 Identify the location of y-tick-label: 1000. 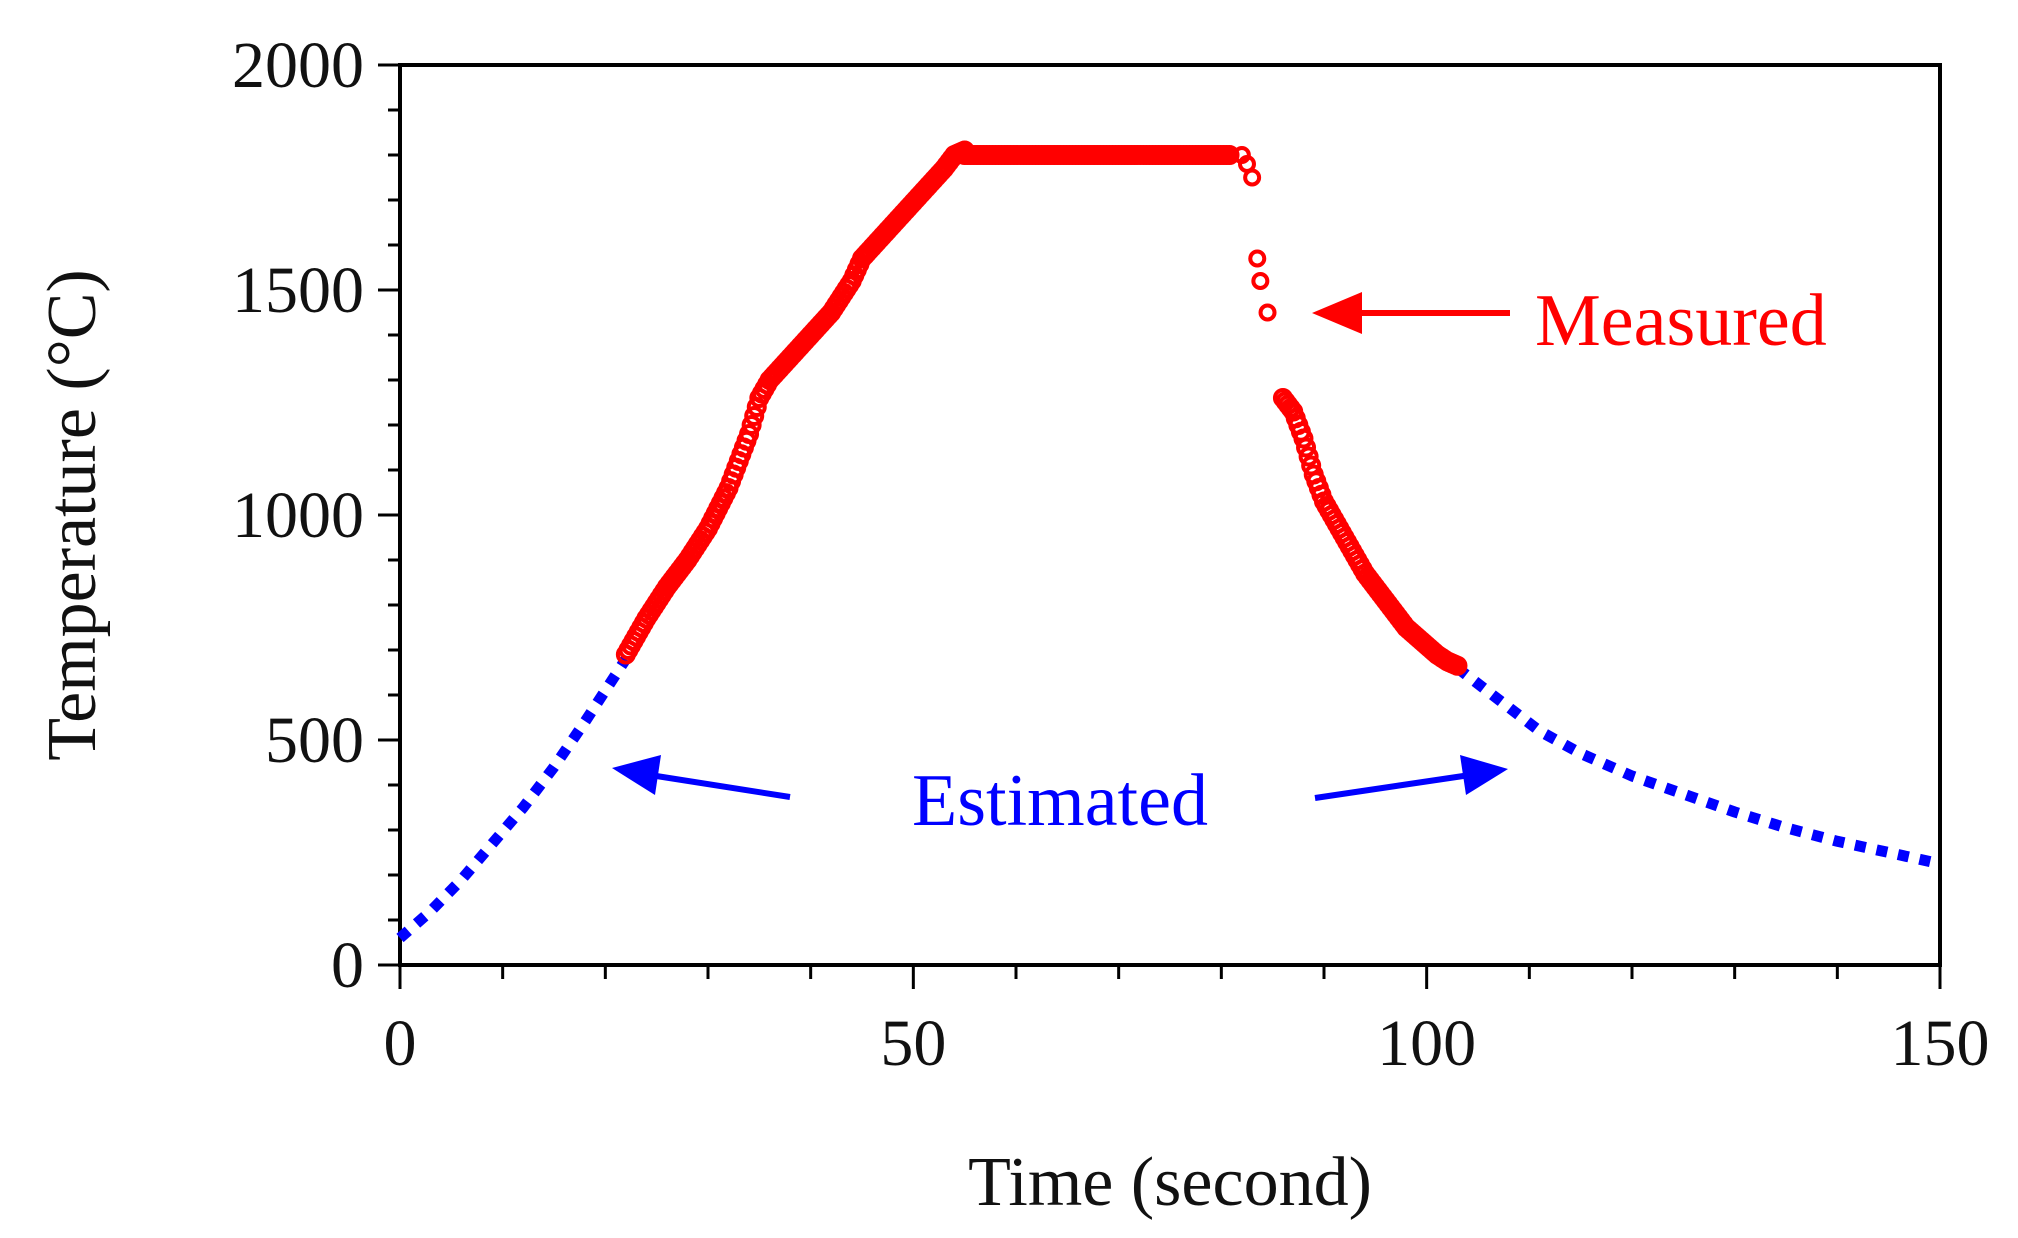
(298, 515).